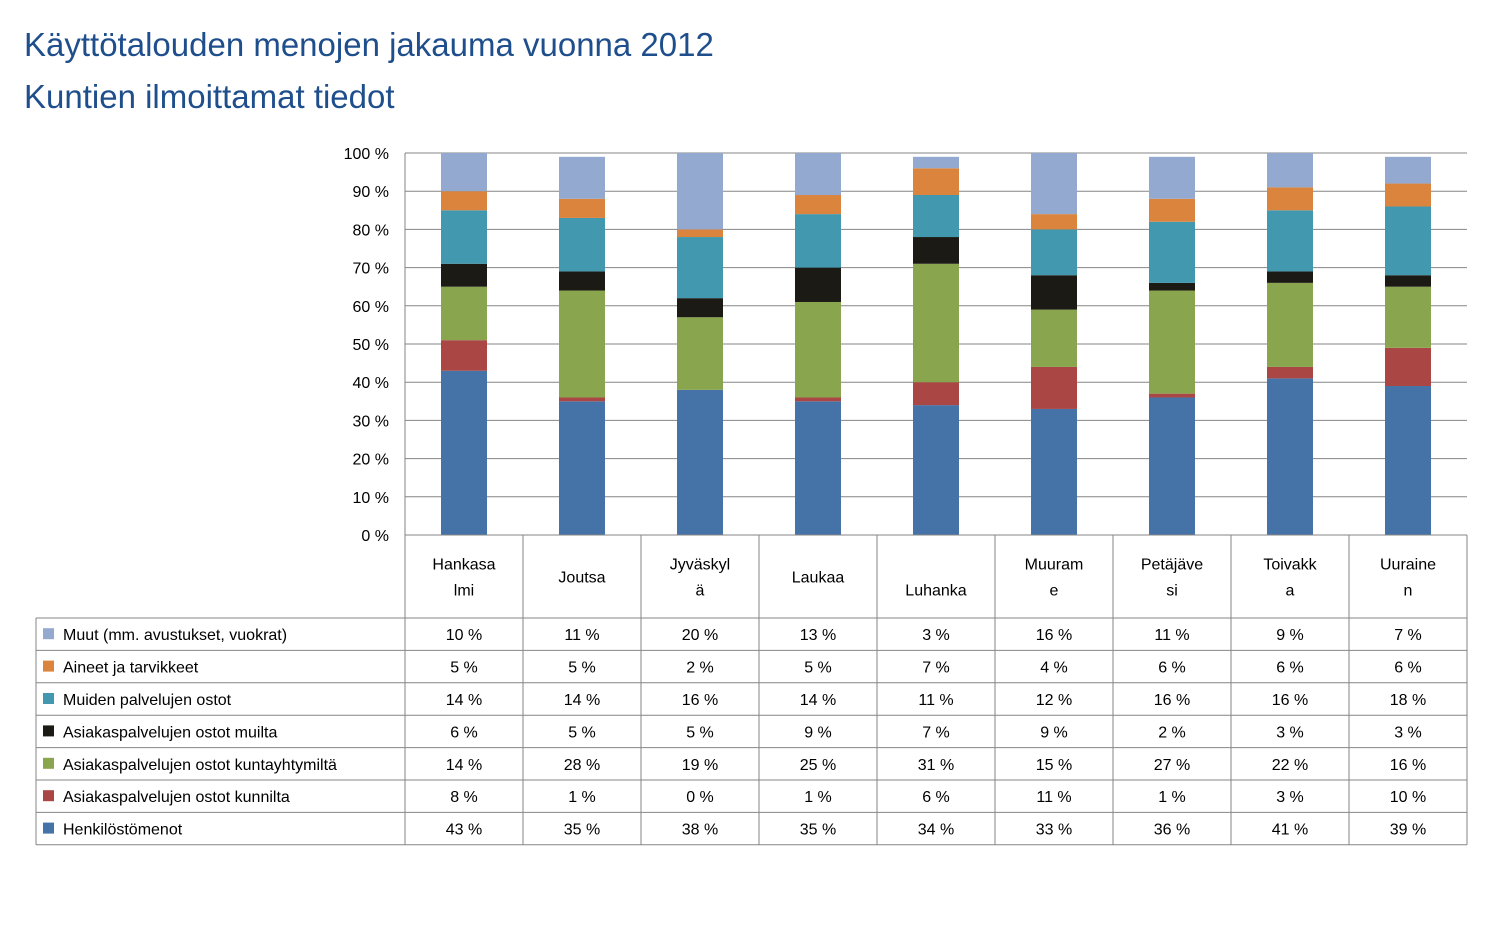 The height and width of the screenshot is (943, 1491). I want to click on x-tick-label: si, so click(1172, 591).